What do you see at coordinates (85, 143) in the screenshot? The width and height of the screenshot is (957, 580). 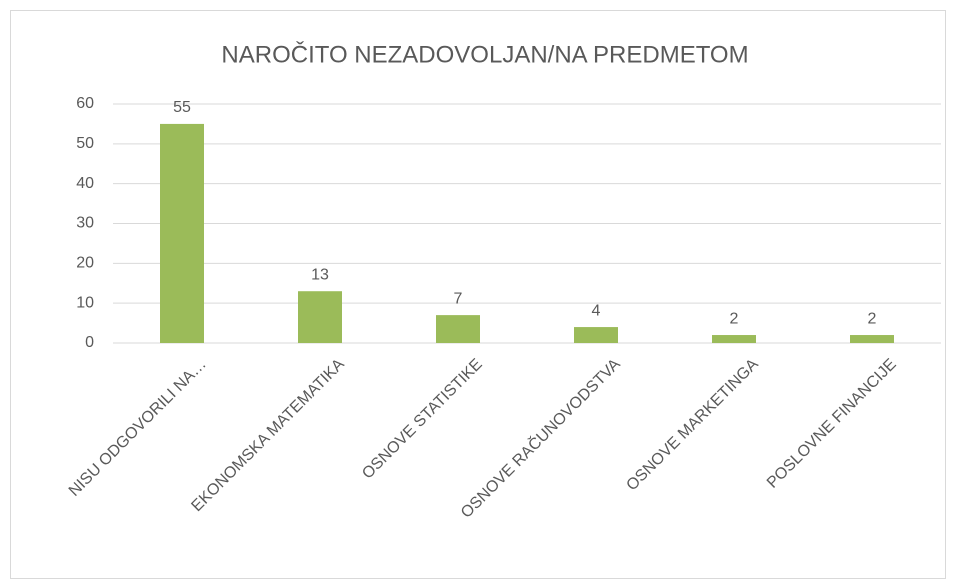 I see `y-tick-label: 50` at bounding box center [85, 143].